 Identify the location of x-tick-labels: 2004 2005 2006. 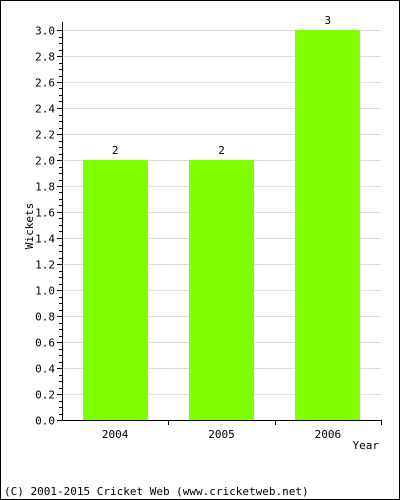
(221, 434).